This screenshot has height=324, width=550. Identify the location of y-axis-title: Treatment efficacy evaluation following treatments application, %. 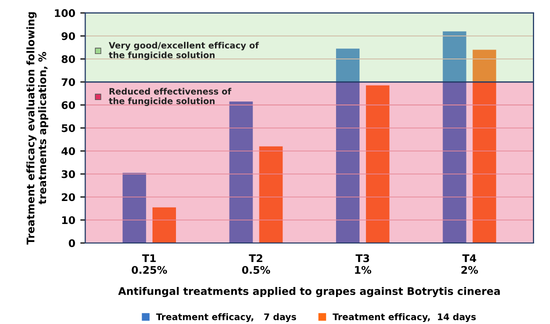
(37, 128).